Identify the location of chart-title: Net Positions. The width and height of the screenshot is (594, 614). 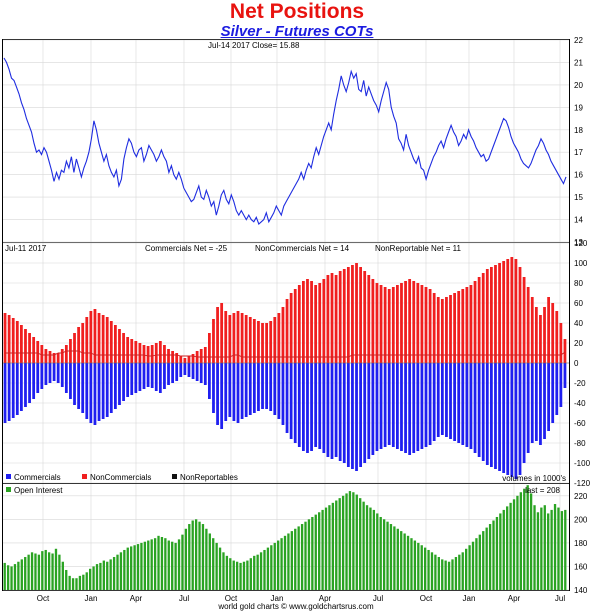
(297, 11).